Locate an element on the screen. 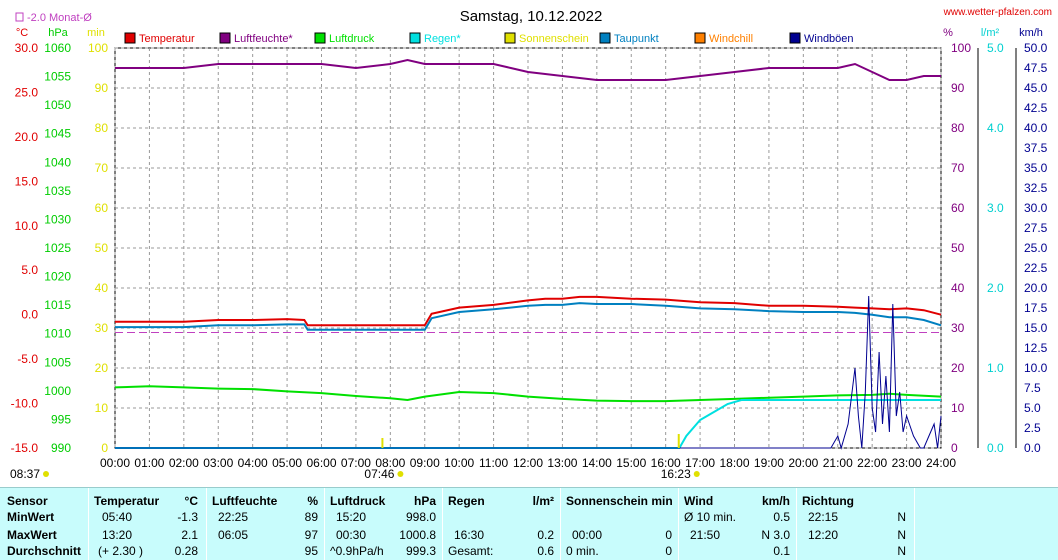 The image size is (1058, 560). month-avg-marker is located at coordinates (19, 17).